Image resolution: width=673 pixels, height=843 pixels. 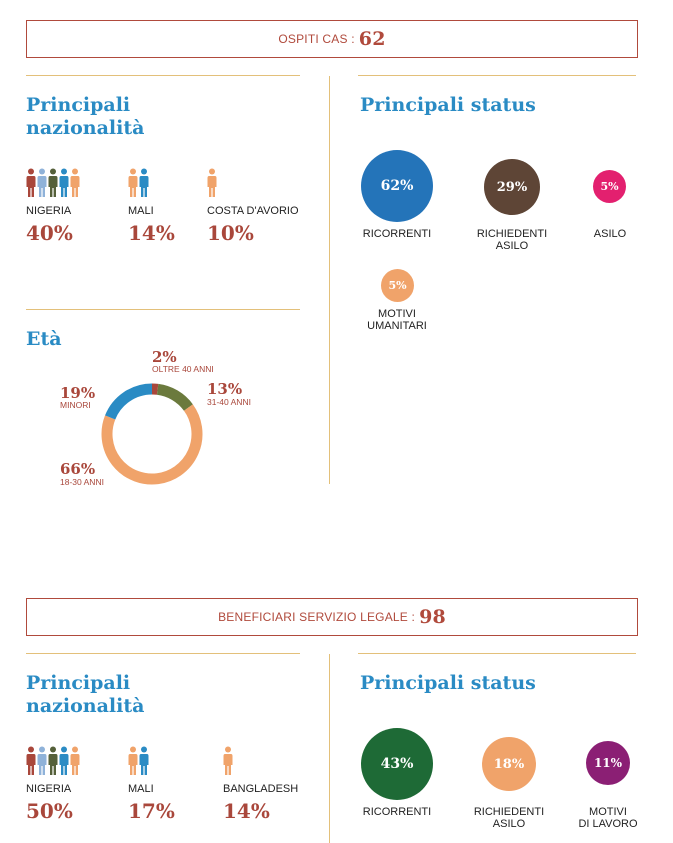 What do you see at coordinates (246, 811) in the screenshot?
I see `pct-bangladesh: 14%` at bounding box center [246, 811].